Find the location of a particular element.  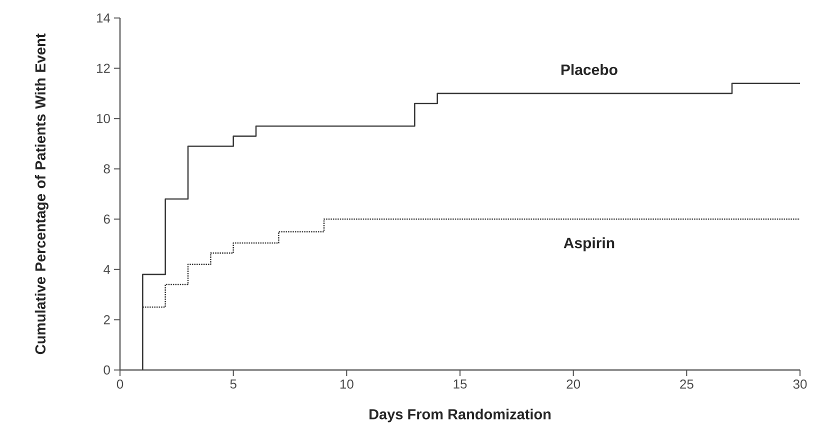

series-label: Aspirin is located at coordinates (589, 244).